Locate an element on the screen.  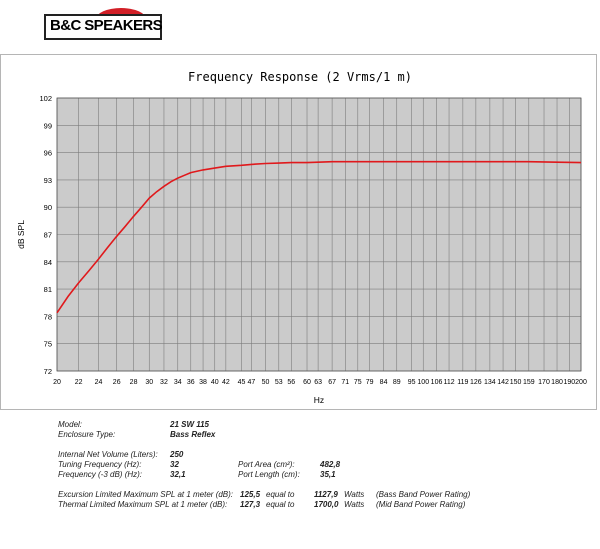
x-tick-label: 38 is located at coordinates (203, 382).